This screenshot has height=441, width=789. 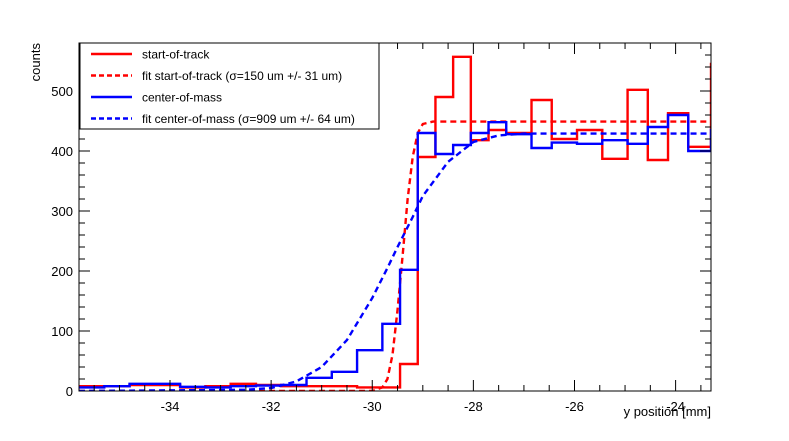 What do you see at coordinates (271, 406) in the screenshot?
I see `x-tick-label: -32` at bounding box center [271, 406].